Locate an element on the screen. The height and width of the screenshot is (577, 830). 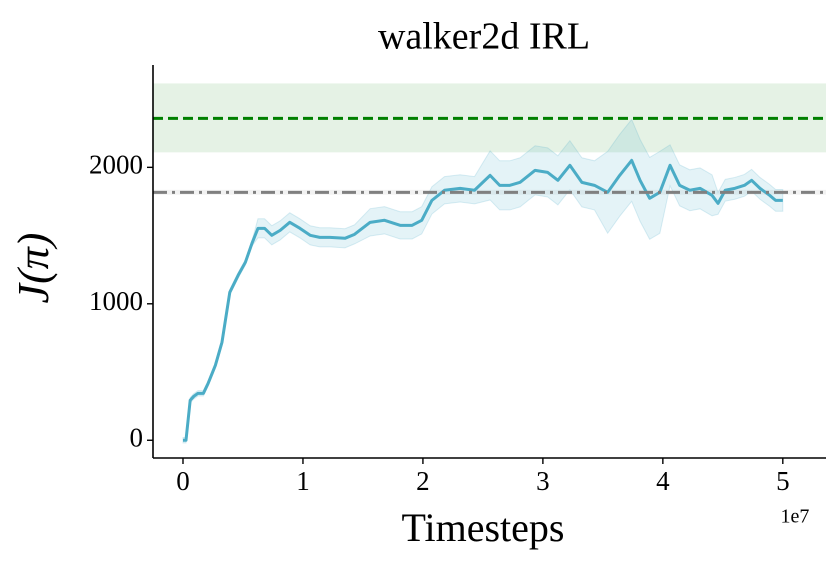
y-axis-label: J(π) is located at coordinates (33, 268).